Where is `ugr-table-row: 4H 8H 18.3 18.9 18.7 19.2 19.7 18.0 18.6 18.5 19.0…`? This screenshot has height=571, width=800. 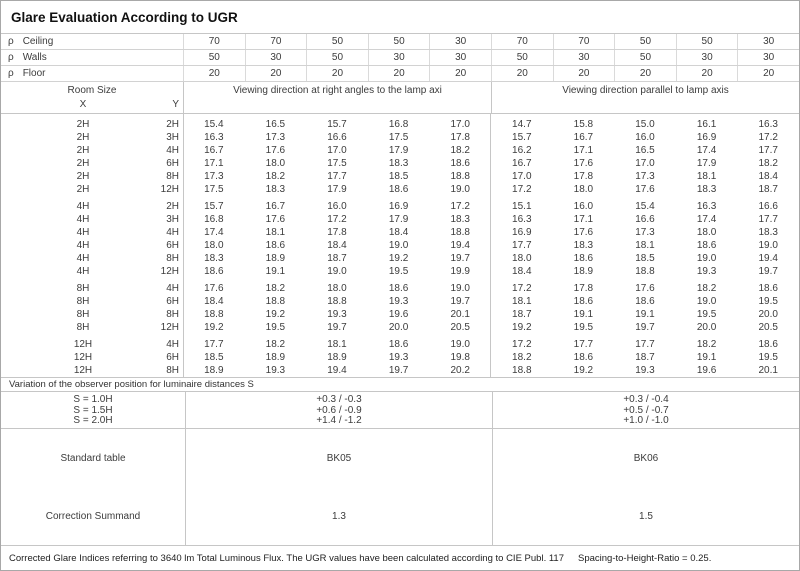
ugr-table-row: 4H 8H 18.3 18.9 18.7 19.2 19.7 18.0 18.6 18.5 19.0… is located at coordinates (400, 258).